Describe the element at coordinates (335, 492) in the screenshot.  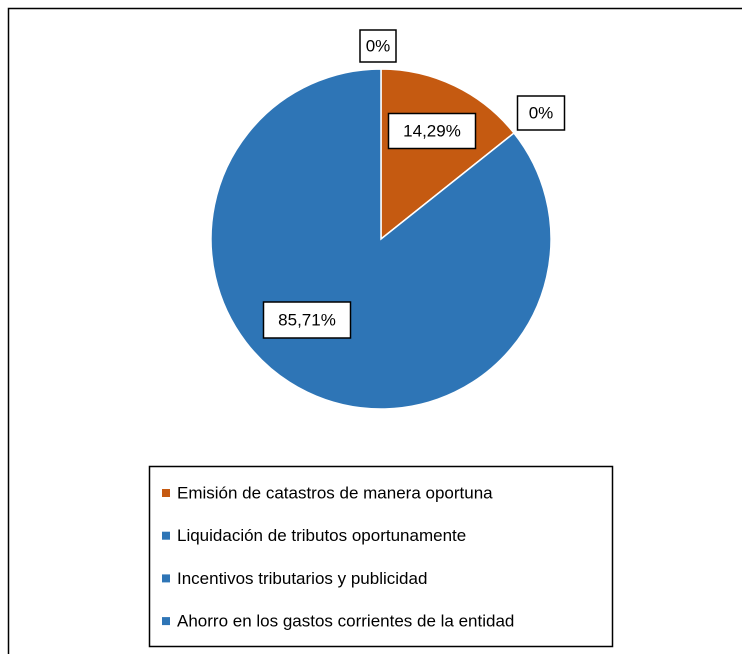
I see `legend-label: Emisión de catastros de manera oportuna` at that location.